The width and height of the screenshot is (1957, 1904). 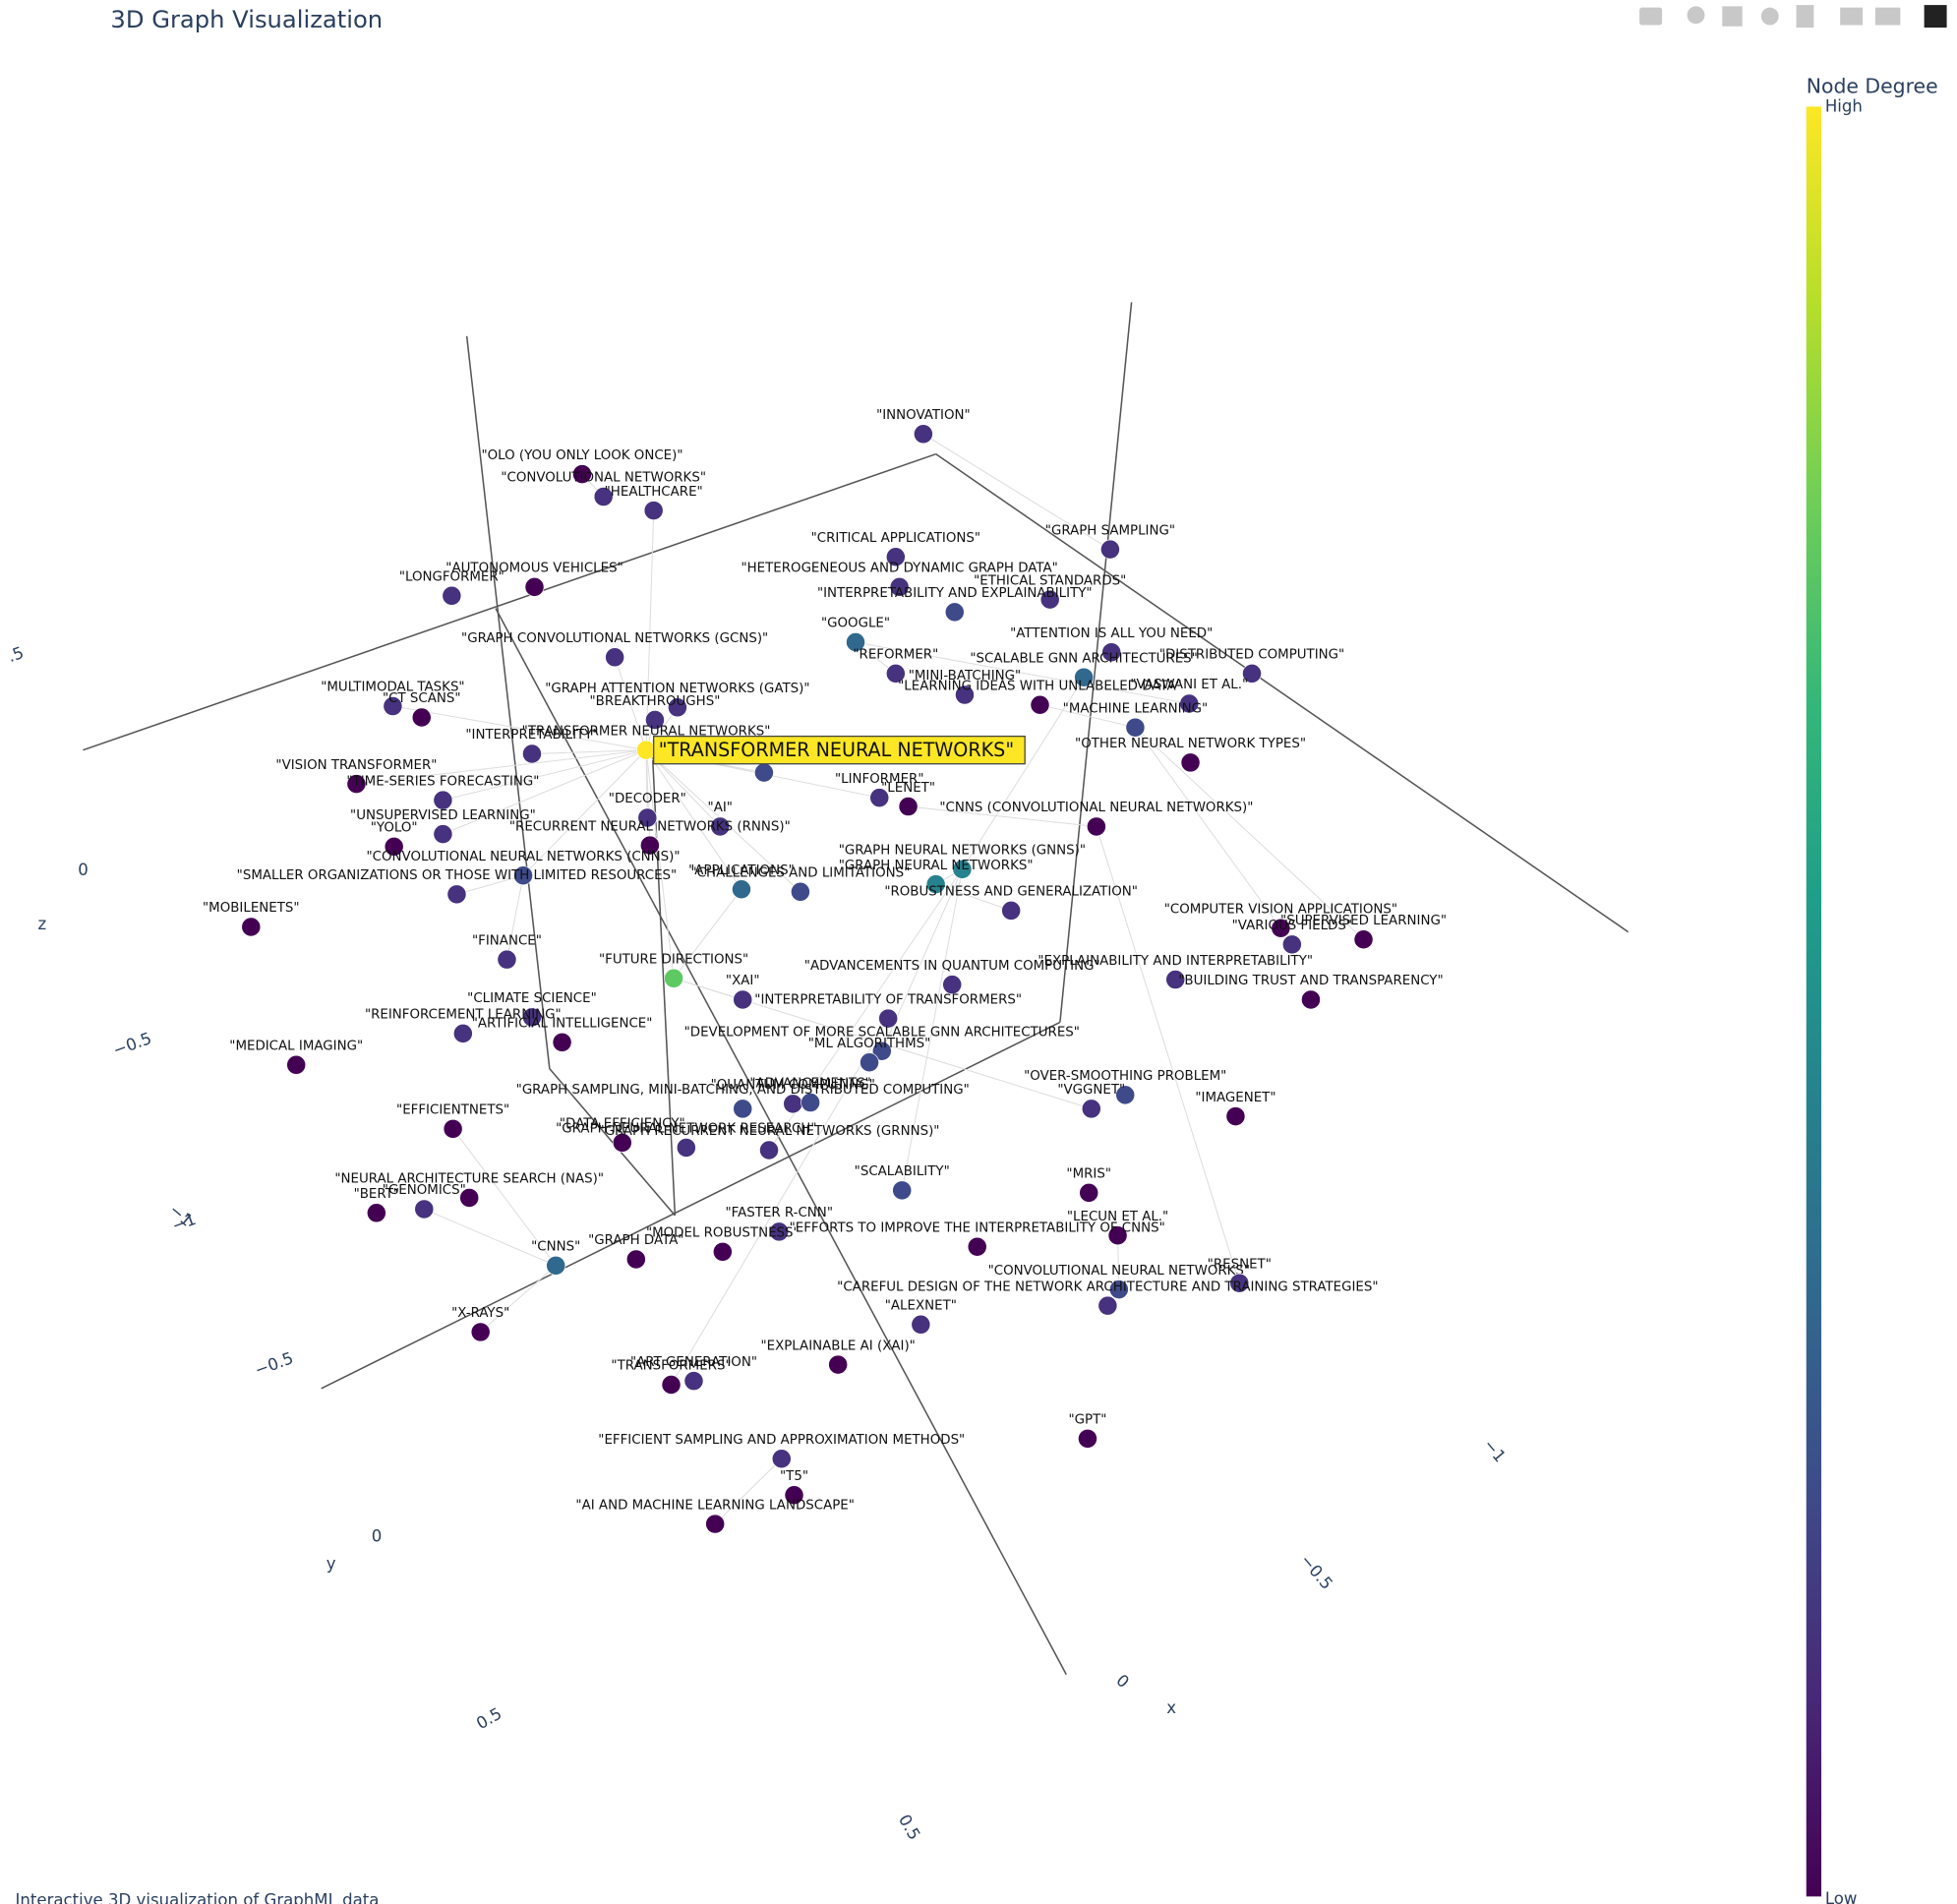 What do you see at coordinates (1696, 15) in the screenshot?
I see `zoom-icon` at bounding box center [1696, 15].